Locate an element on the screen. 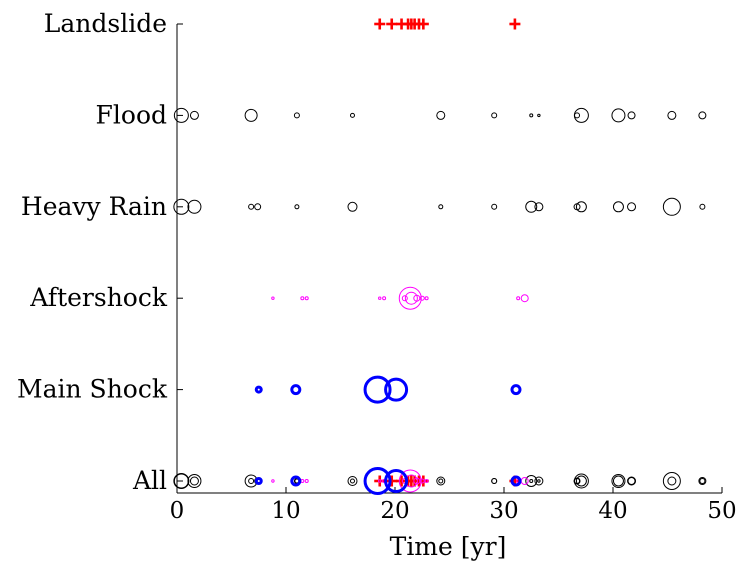  y-tick-label-landslide: Landslide is located at coordinates (105, 23).